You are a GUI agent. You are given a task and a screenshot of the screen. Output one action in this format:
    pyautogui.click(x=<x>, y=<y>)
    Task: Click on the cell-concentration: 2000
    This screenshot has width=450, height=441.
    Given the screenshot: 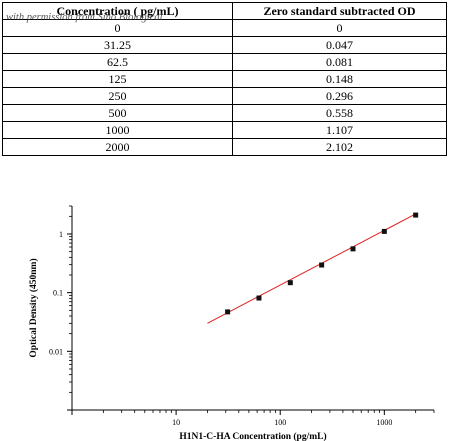 What is the action you would take?
    pyautogui.click(x=117, y=147)
    